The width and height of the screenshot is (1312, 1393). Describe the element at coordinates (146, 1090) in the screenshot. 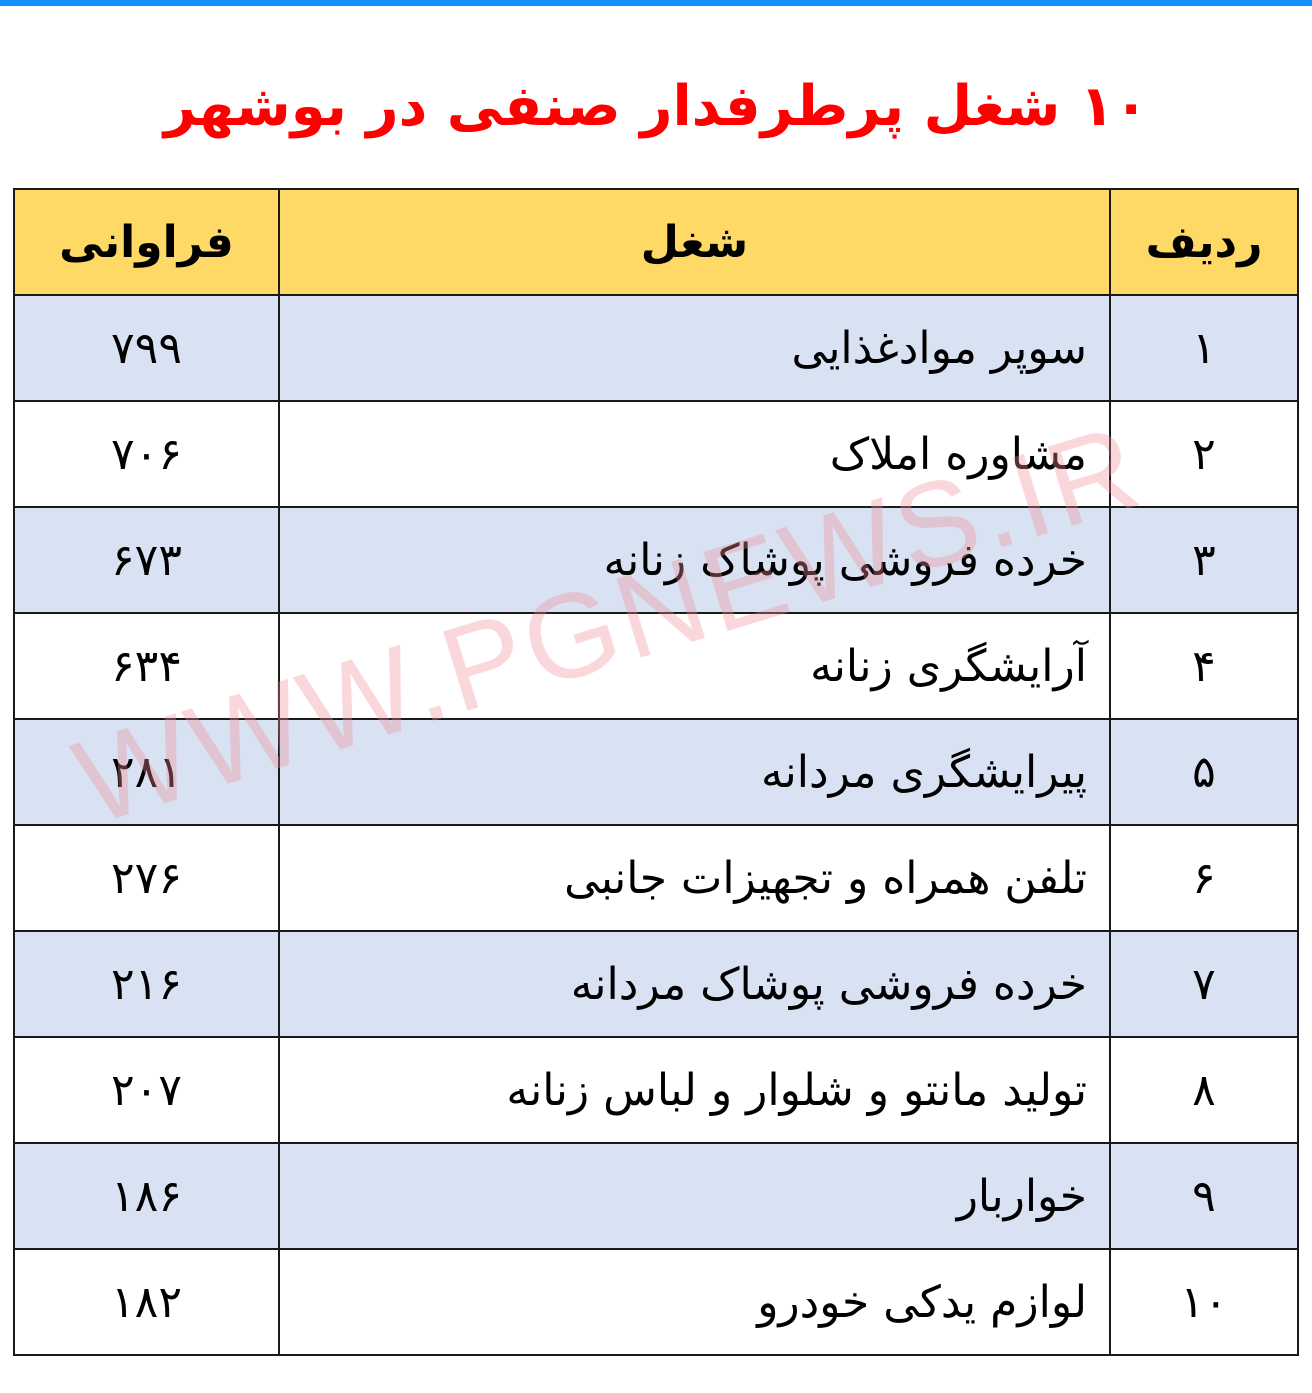

I see `frequency-cell: ۲۰۷` at that location.